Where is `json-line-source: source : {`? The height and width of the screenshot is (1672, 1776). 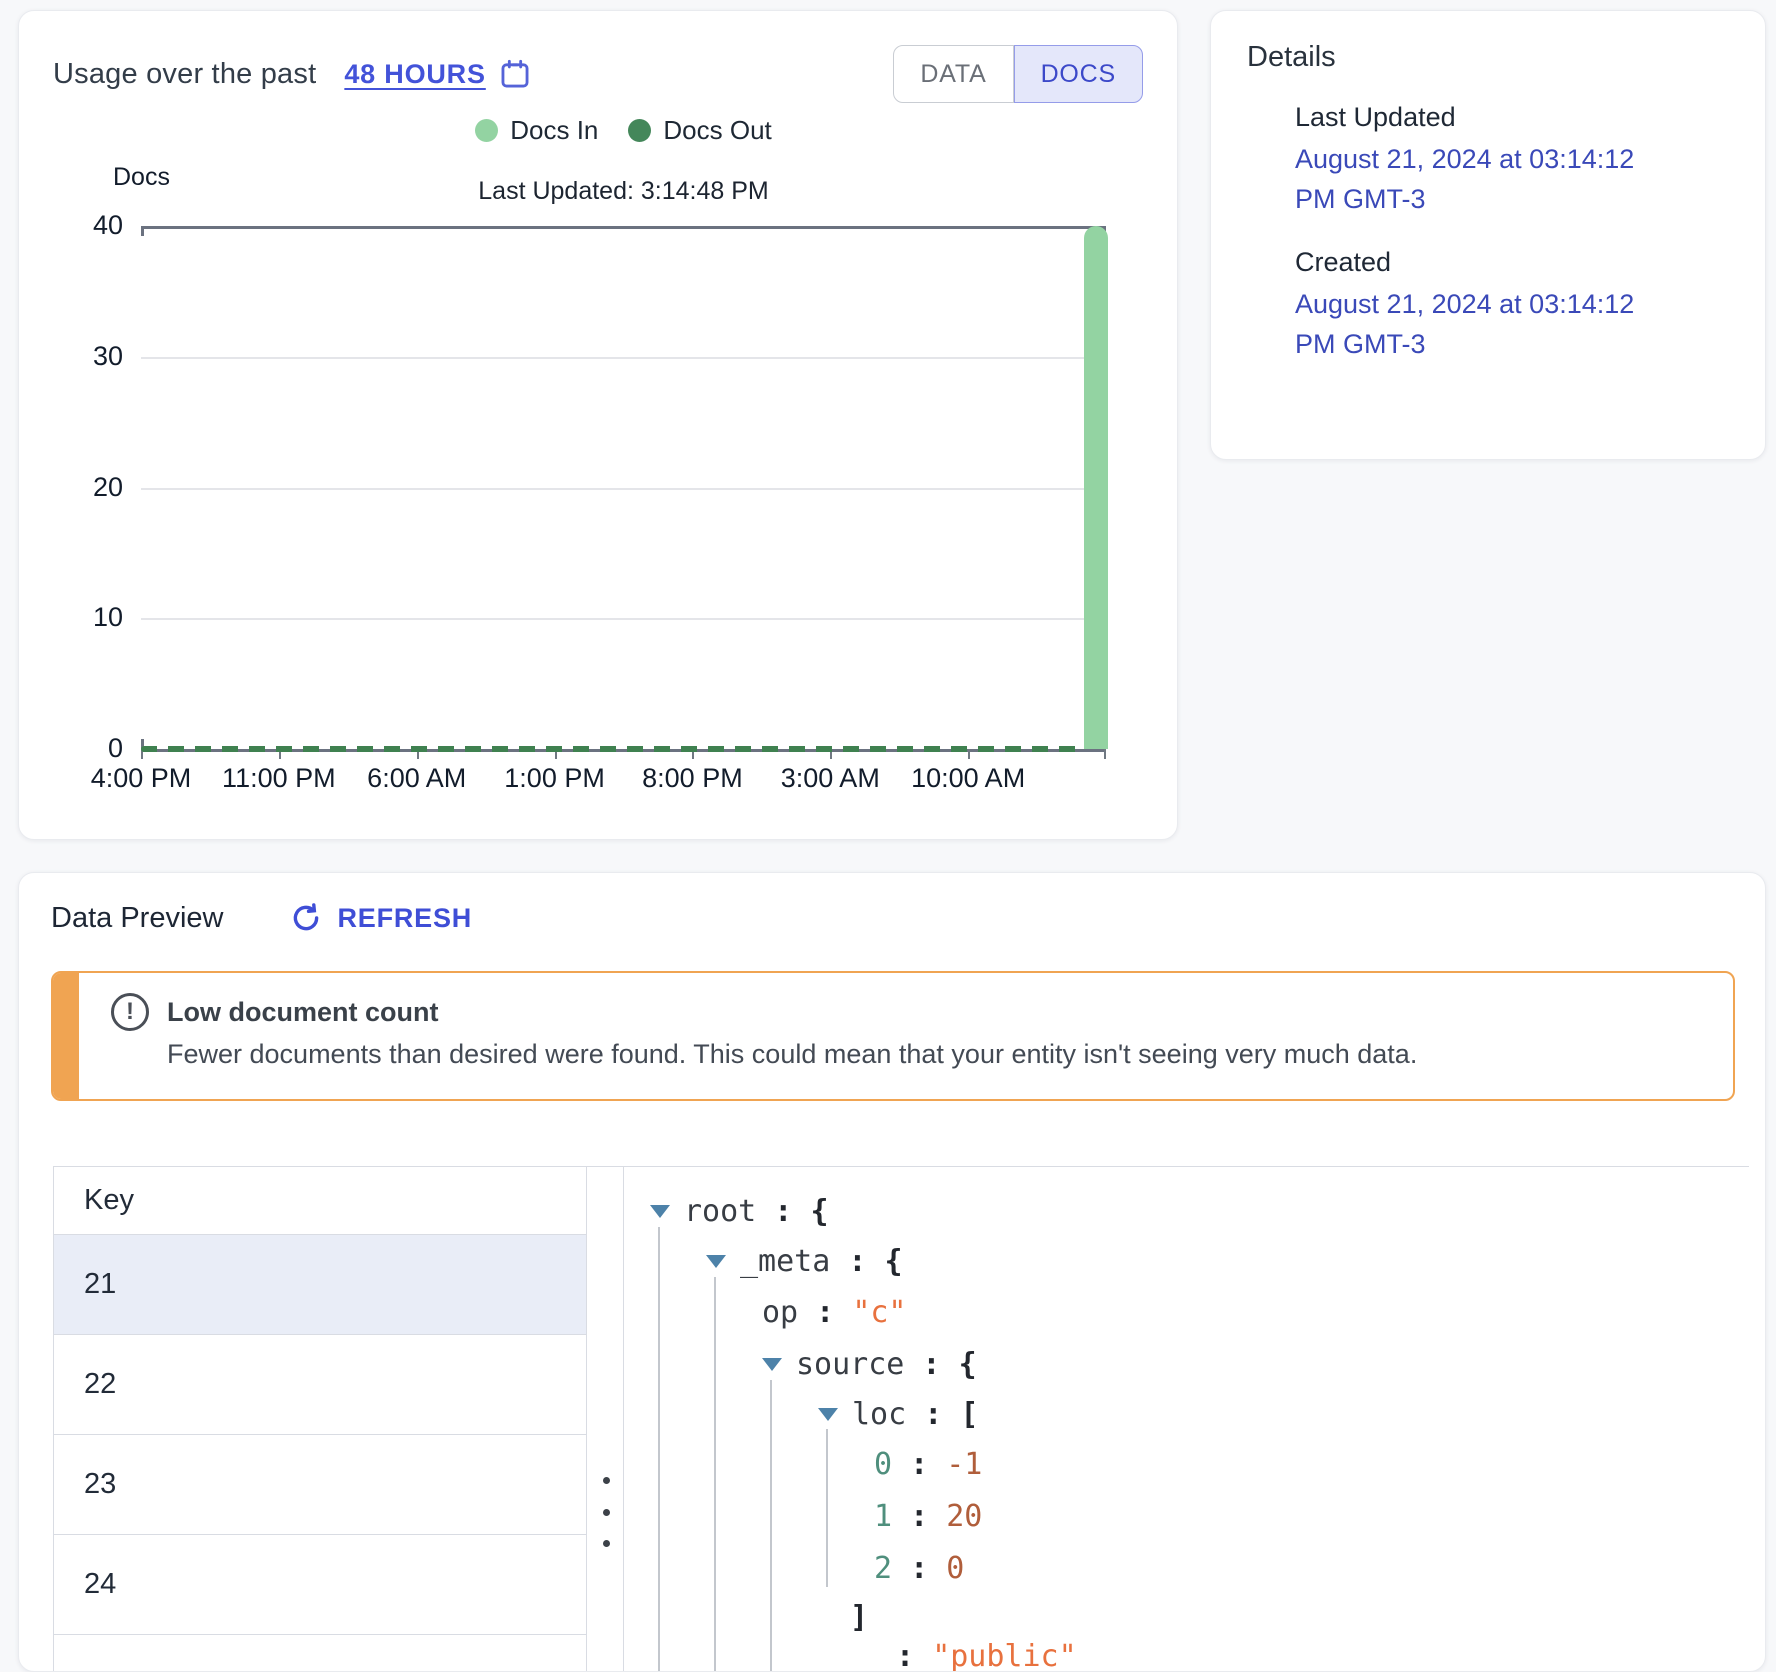 json-line-source: source : { is located at coordinates (869, 1364).